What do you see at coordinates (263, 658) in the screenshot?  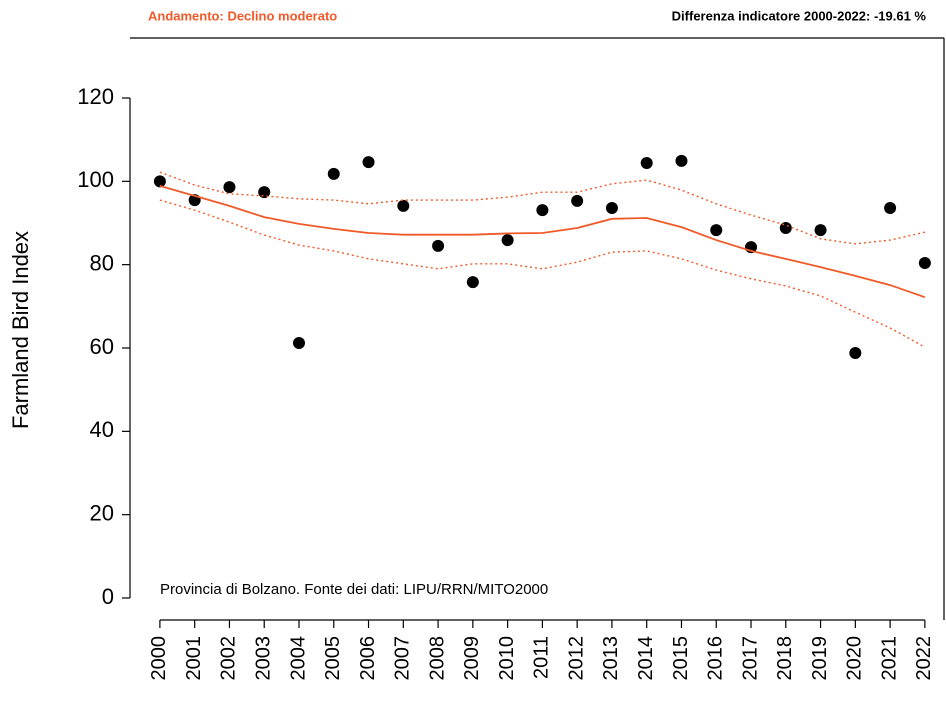 I see `x-tick-label: 2003` at bounding box center [263, 658].